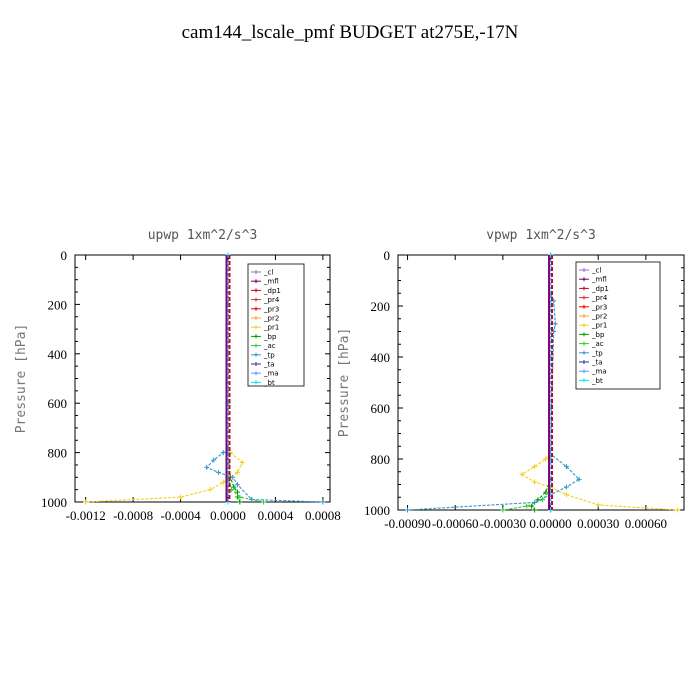 The height and width of the screenshot is (700, 700). I want to click on x-tick-label: -0.00030, so click(503, 523).